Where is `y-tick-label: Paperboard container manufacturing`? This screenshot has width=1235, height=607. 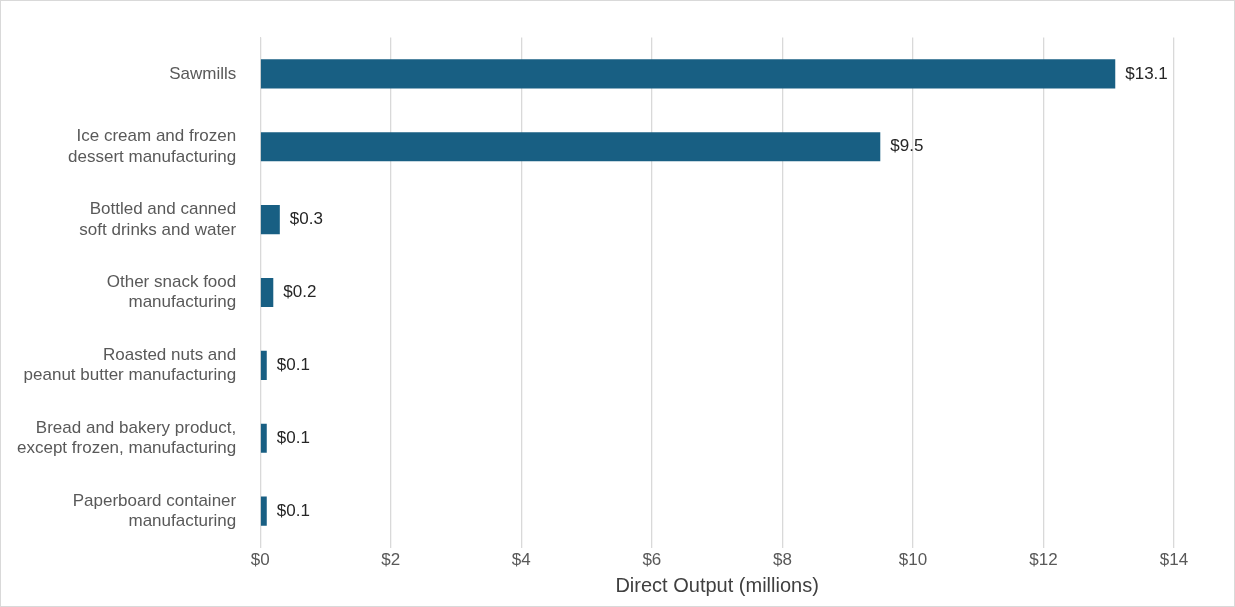 y-tick-label: Paperboard container manufacturing is located at coordinates (154, 510).